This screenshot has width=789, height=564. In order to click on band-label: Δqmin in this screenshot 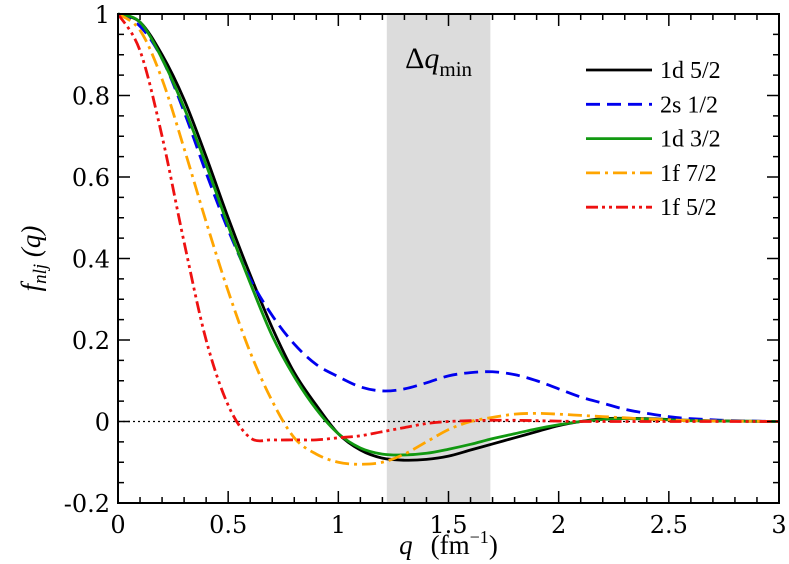, I will do `click(438, 61)`.